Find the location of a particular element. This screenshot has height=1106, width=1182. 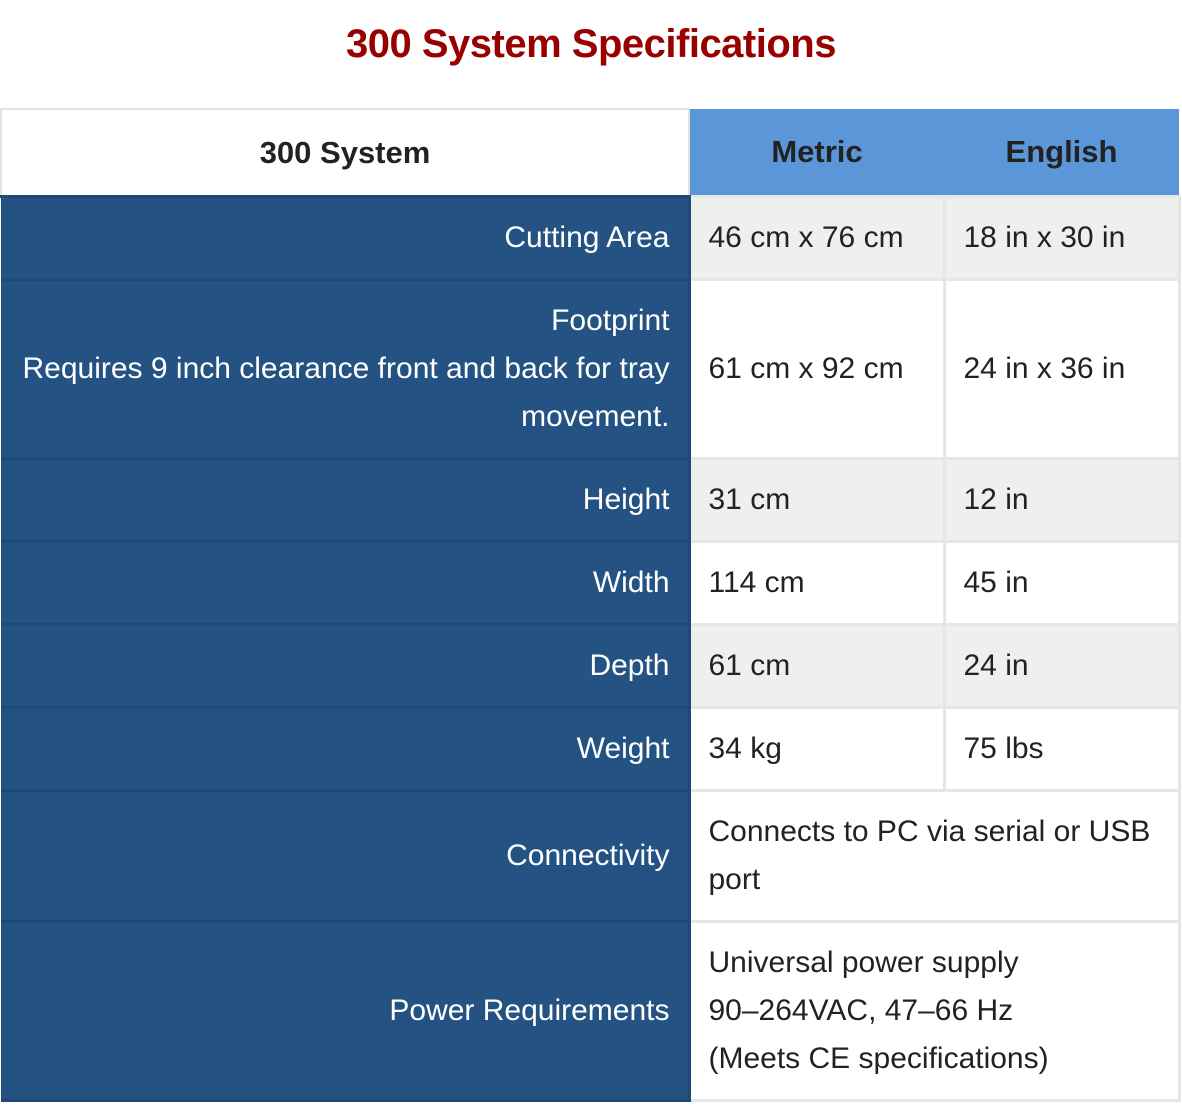

row-label: Weight is located at coordinates (346, 749).